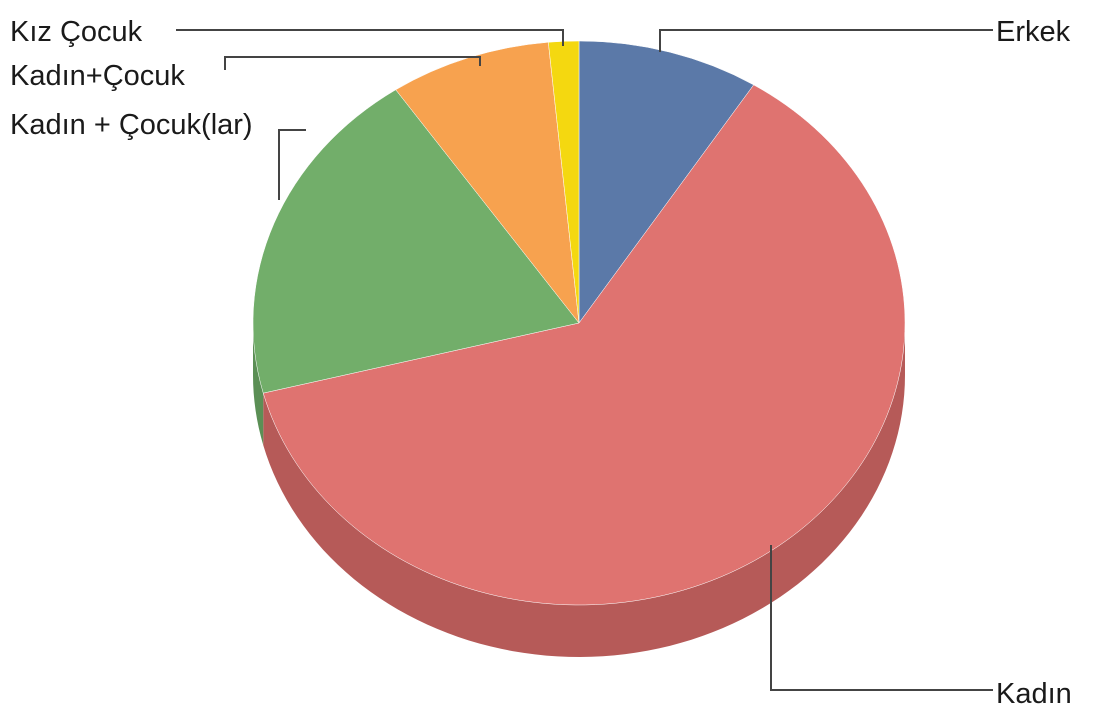  Describe the element at coordinates (370, 37) in the screenshot. I see `leader-kiz-cocuk` at that location.